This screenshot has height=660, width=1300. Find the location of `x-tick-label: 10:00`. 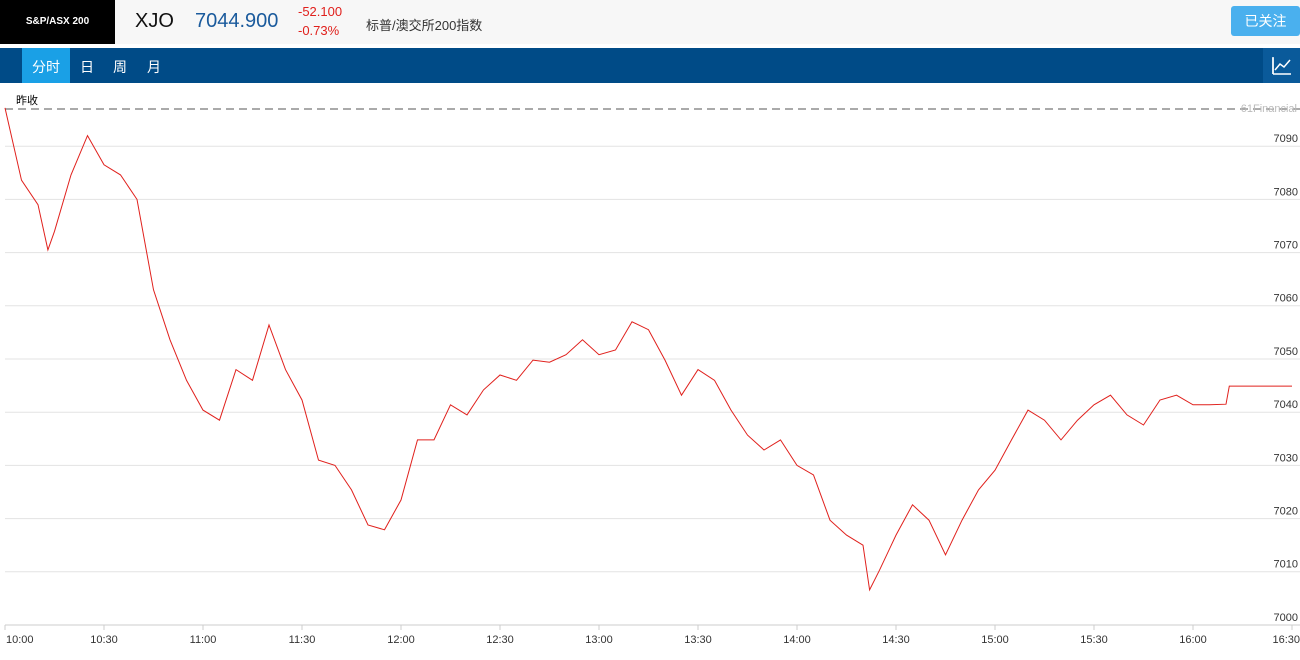

x-tick-label: 10:00 is located at coordinates (20, 640).